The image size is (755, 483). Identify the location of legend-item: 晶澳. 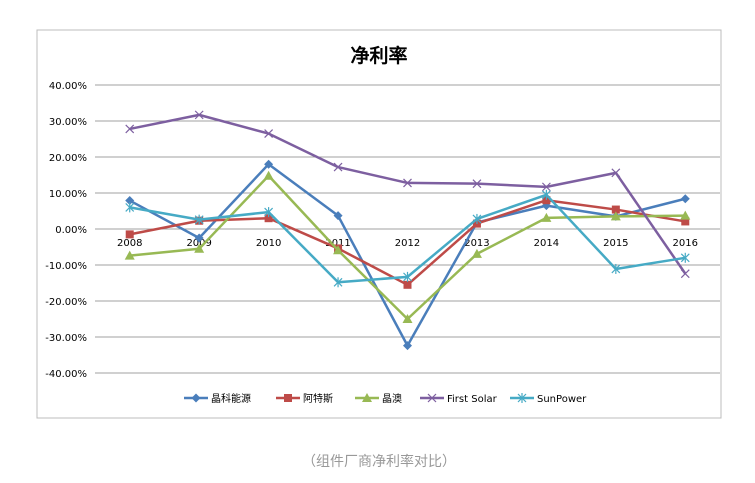
(378, 398).